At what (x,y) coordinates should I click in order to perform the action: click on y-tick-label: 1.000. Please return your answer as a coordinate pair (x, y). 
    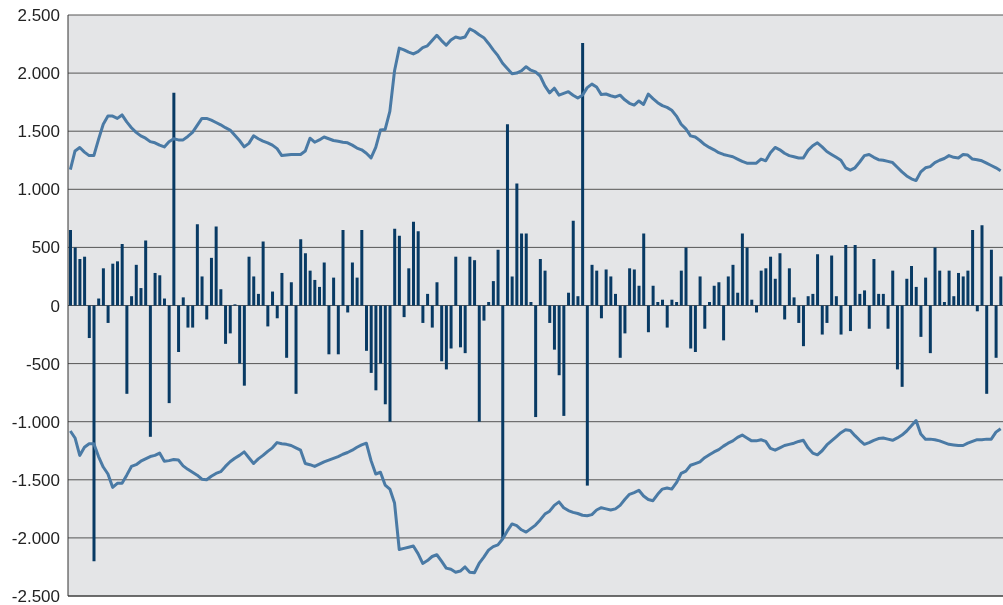
    Looking at the image, I should click on (38, 190).